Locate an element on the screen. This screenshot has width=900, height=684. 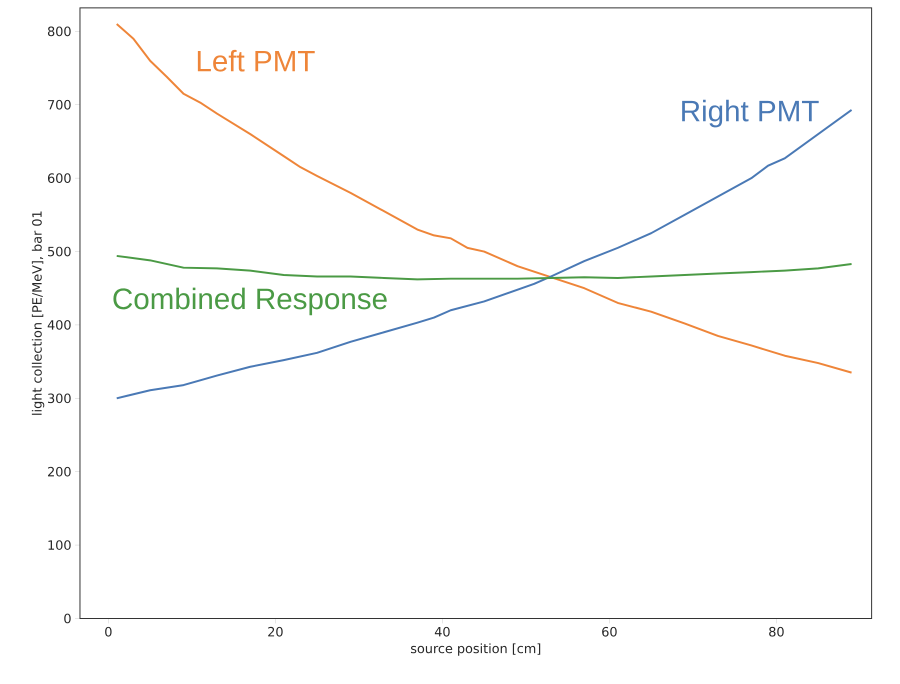
series-label: Right PMT is located at coordinates (750, 114).